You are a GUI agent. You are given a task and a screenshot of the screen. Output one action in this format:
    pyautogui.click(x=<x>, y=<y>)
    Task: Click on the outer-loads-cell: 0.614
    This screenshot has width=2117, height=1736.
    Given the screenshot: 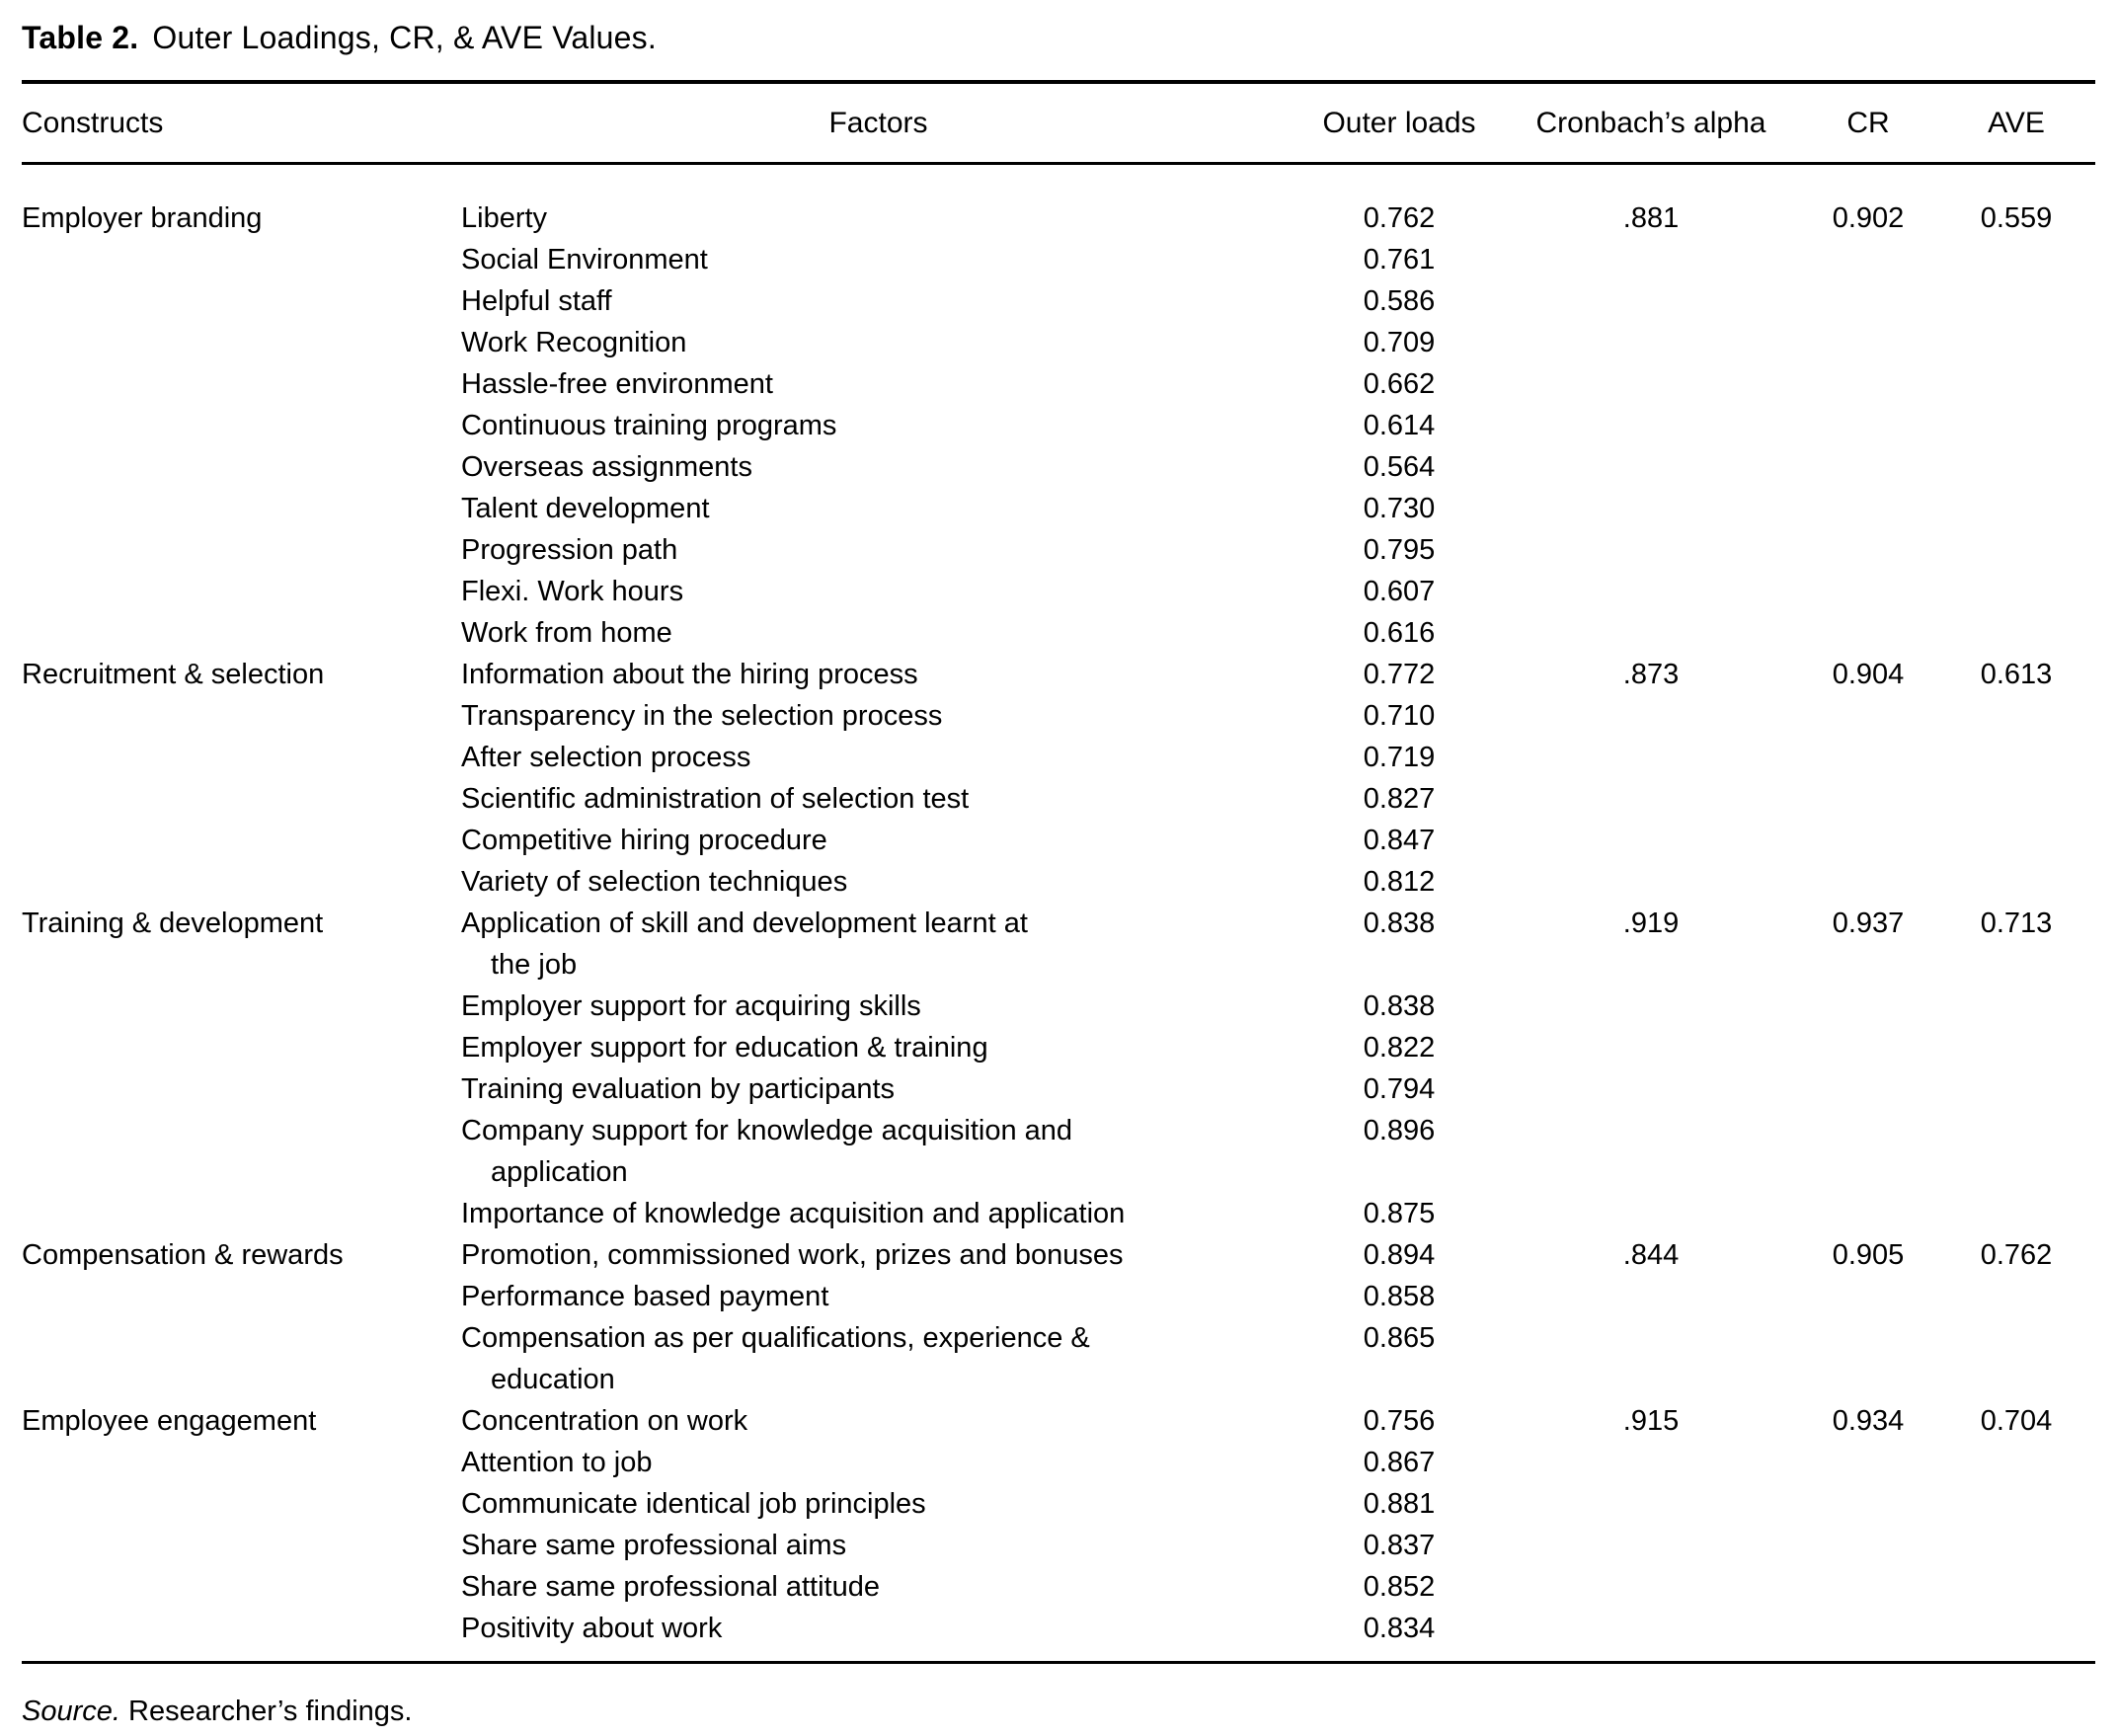 What is the action you would take?
    pyautogui.click(x=1399, y=426)
    